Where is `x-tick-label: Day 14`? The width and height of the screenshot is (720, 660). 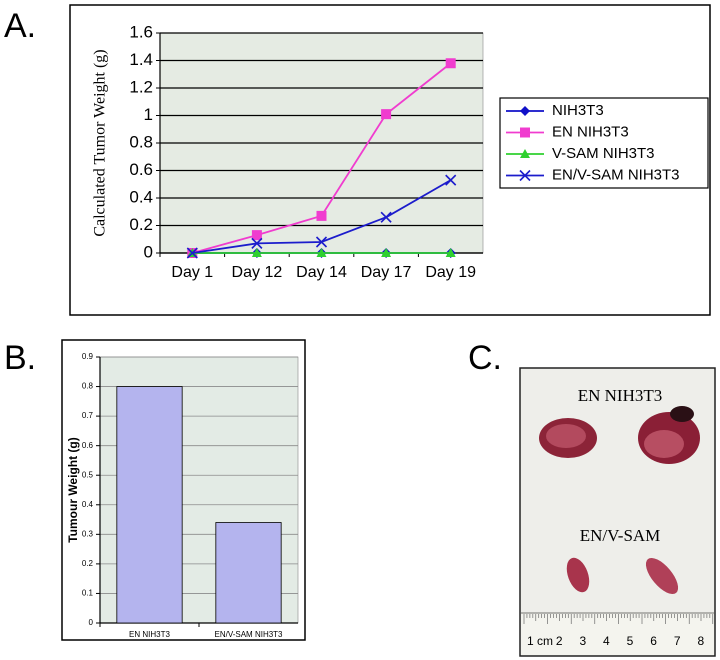
x-tick-label: Day 14 is located at coordinates (321, 272).